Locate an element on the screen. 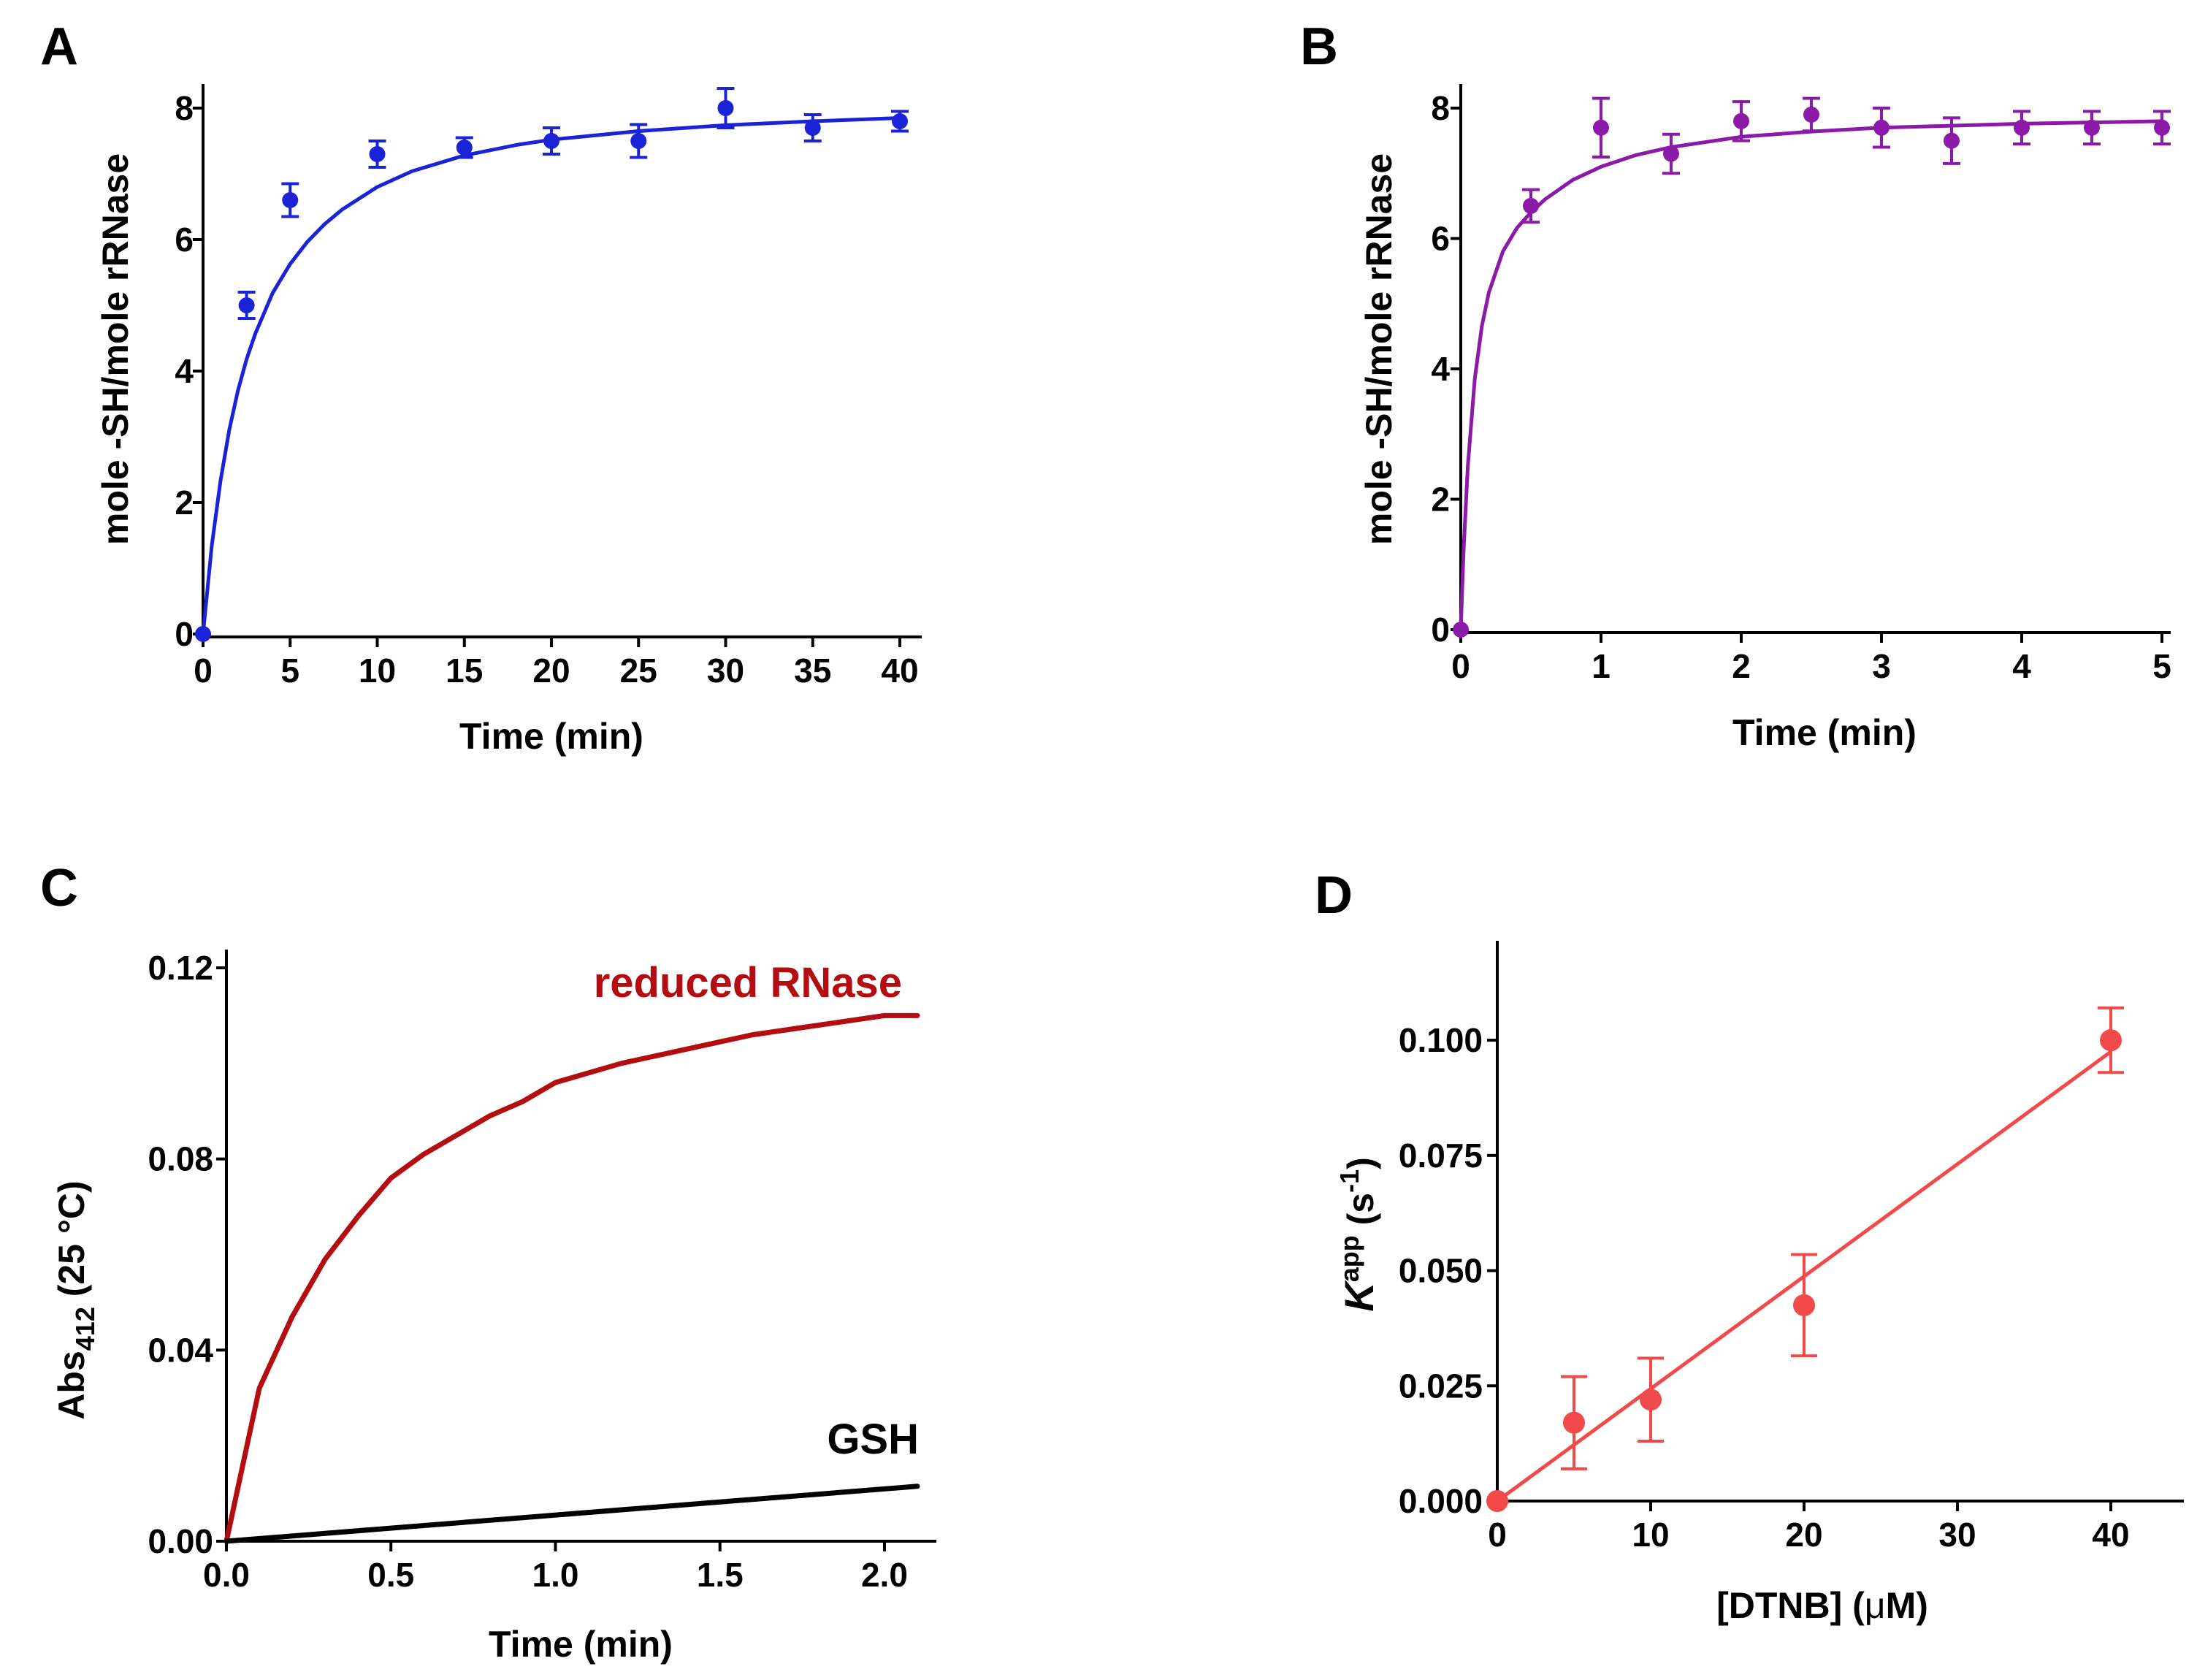 The width and height of the screenshot is (2197, 1680). panel-b-fit is located at coordinates (1811, 375).